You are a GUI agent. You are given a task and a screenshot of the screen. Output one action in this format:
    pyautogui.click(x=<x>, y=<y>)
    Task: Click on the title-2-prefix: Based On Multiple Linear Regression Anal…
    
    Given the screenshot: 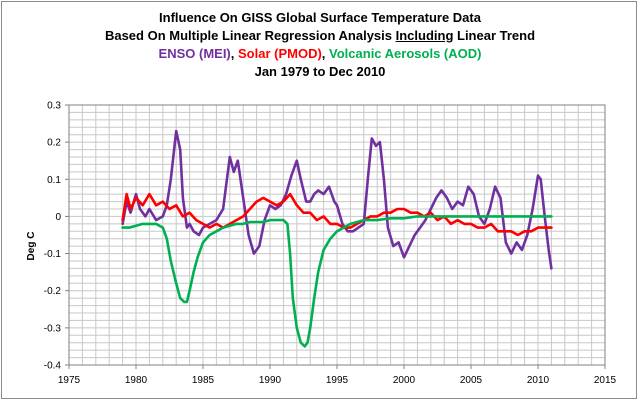 What is the action you would take?
    pyautogui.click(x=250, y=35)
    